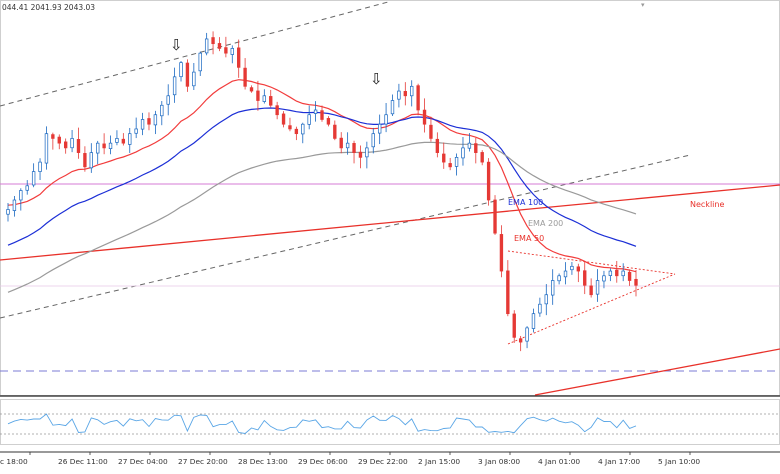 The height and width of the screenshot is (474, 780). I want to click on x-tick-label: 27 Dec 04:00, so click(143, 461).